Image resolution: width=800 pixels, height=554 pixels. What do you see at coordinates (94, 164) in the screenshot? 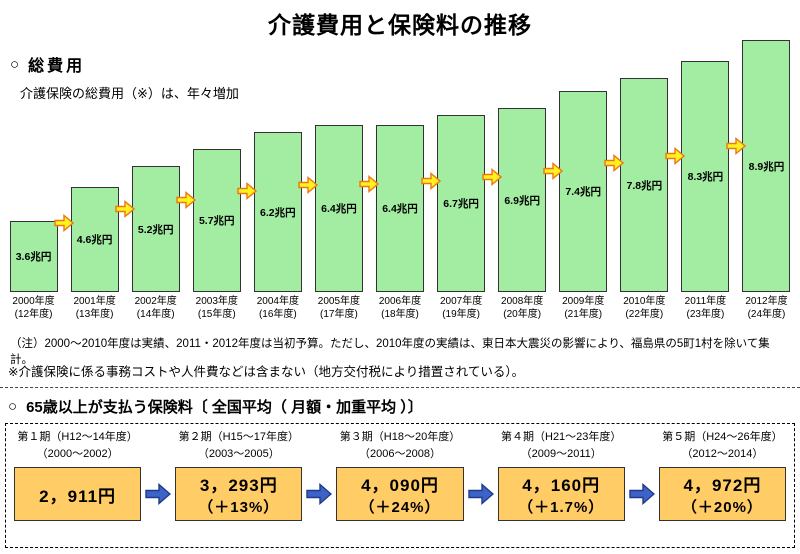
I see `bar-column: 4.6兆円` at bounding box center [94, 164].